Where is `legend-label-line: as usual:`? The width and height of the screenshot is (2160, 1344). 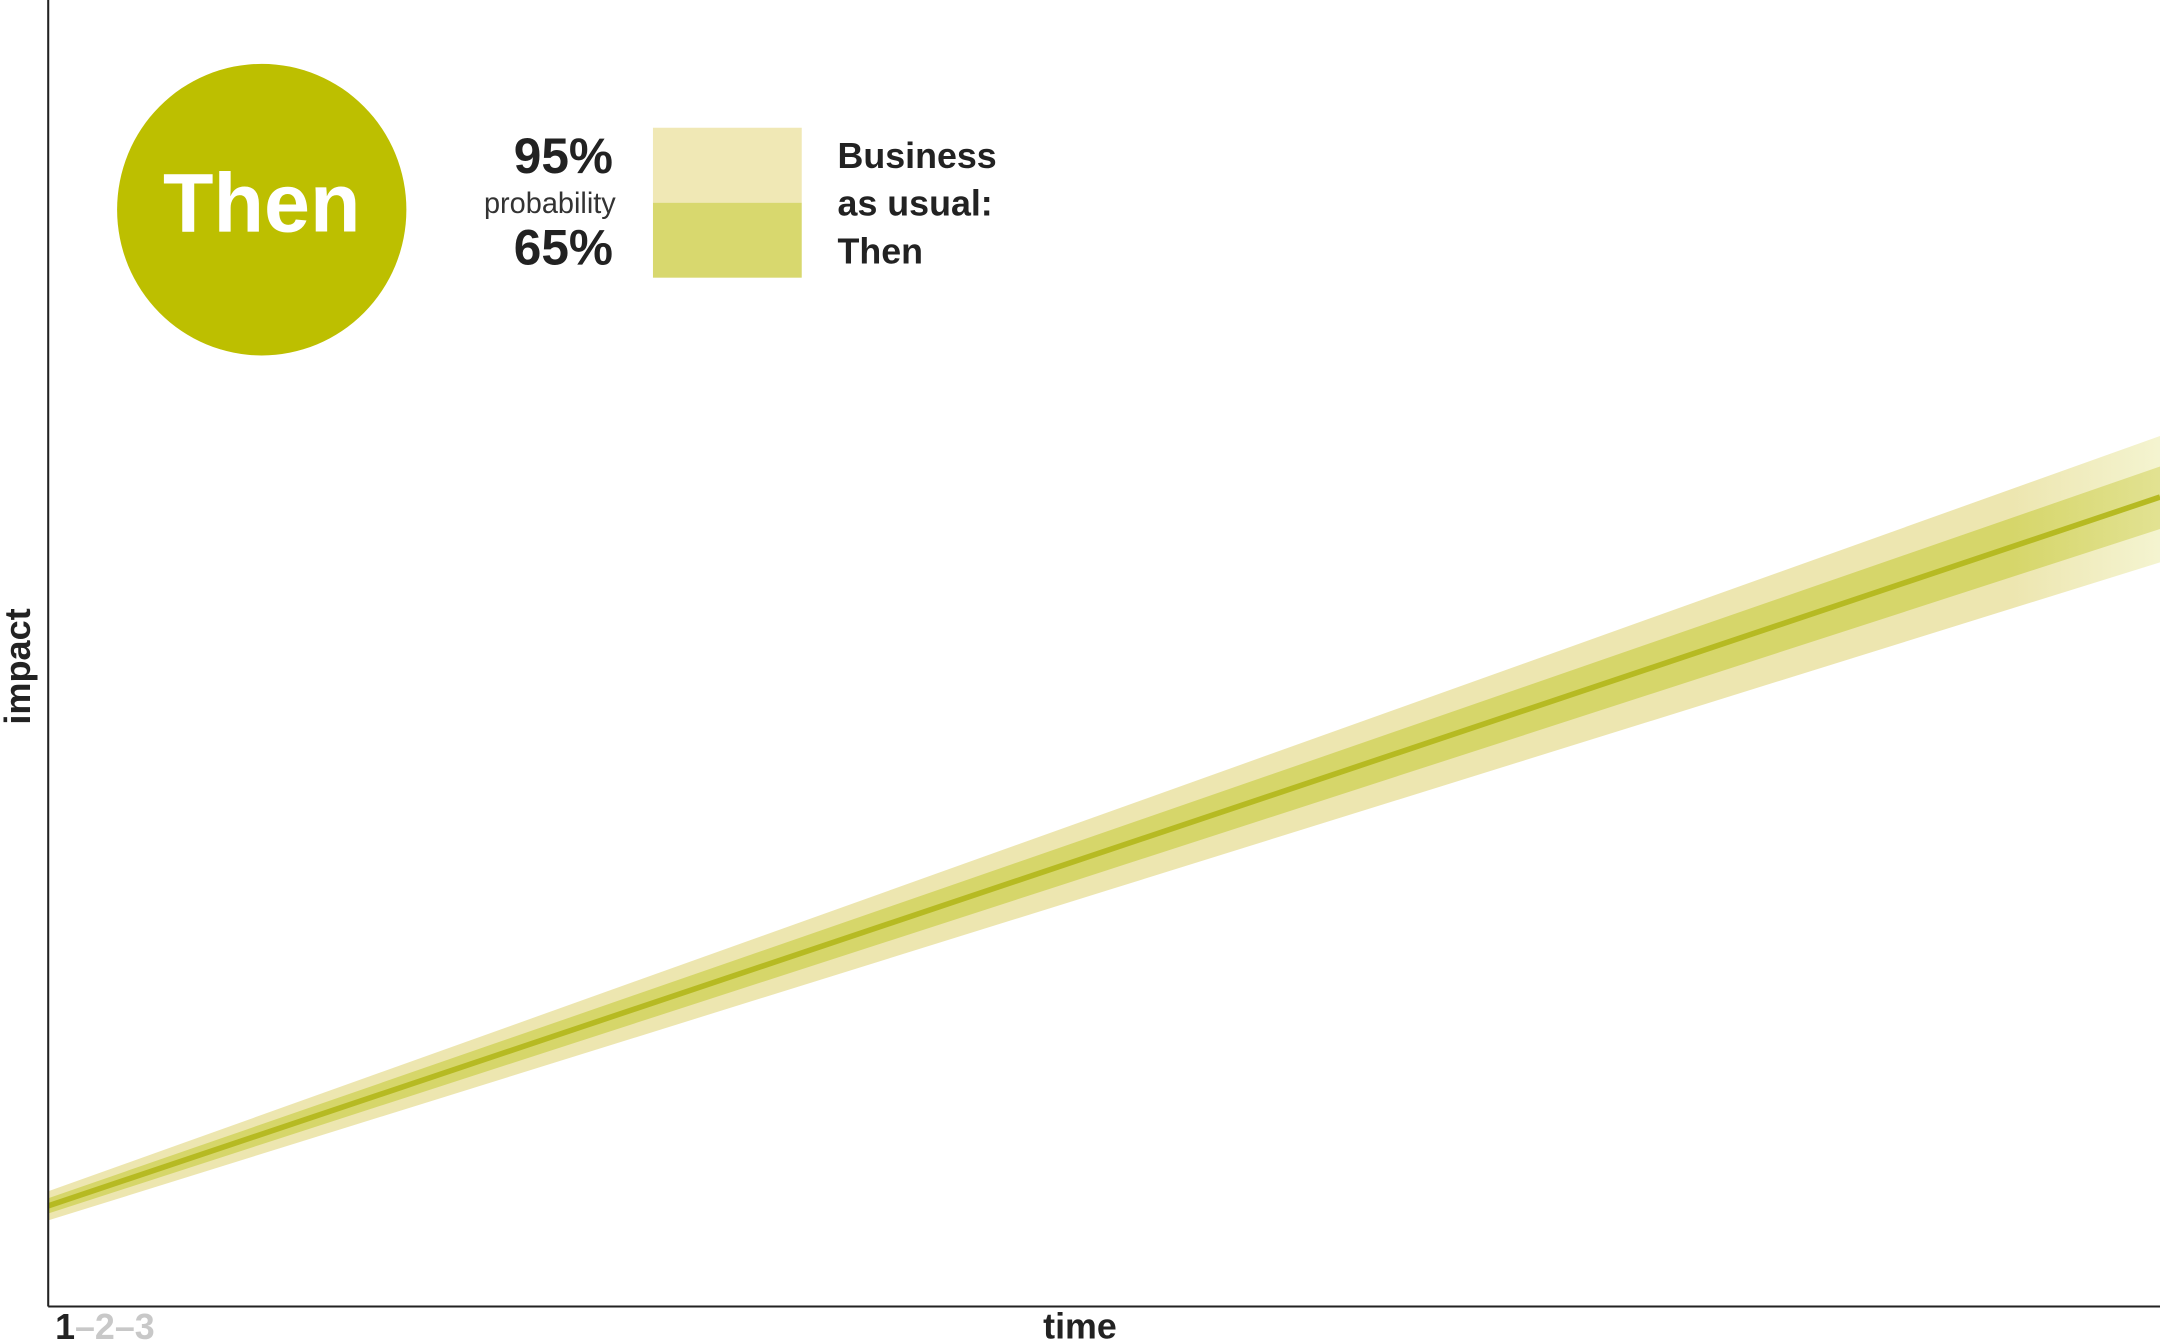 legend-label-line: as usual: is located at coordinates (915, 203).